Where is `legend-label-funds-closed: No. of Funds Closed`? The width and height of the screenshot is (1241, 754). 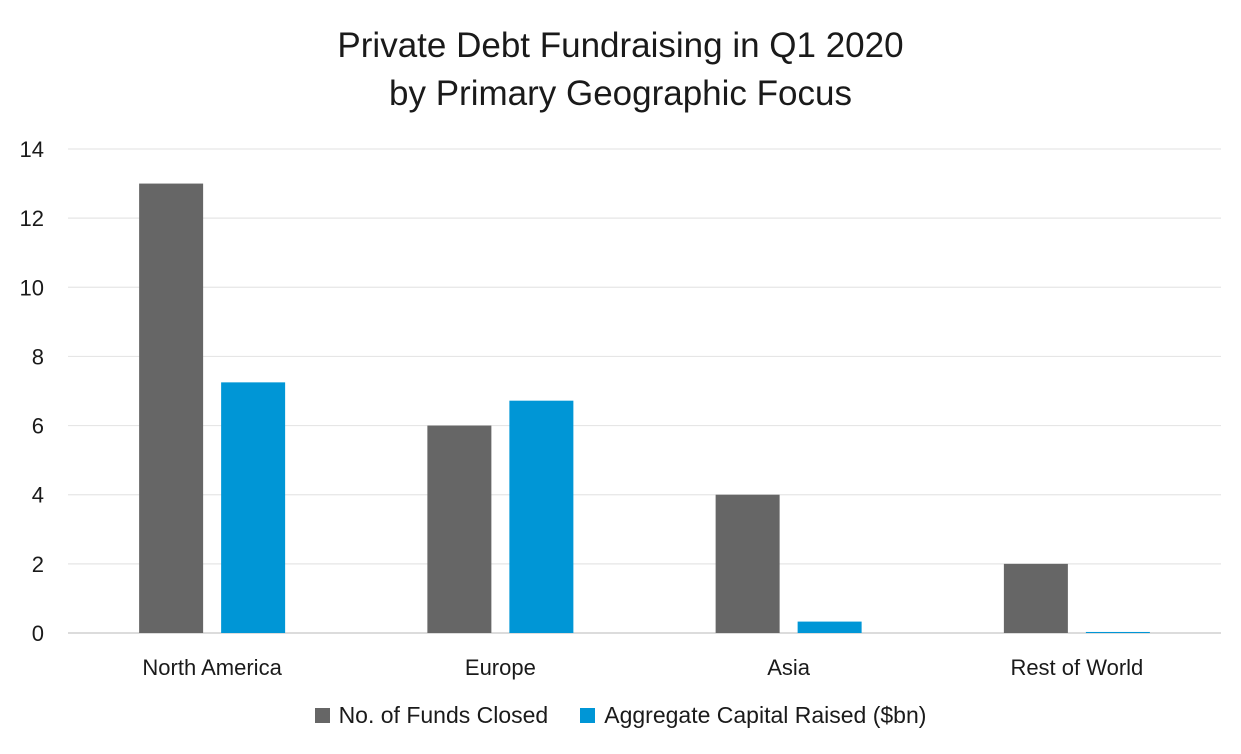 legend-label-funds-closed: No. of Funds Closed is located at coordinates (443, 715).